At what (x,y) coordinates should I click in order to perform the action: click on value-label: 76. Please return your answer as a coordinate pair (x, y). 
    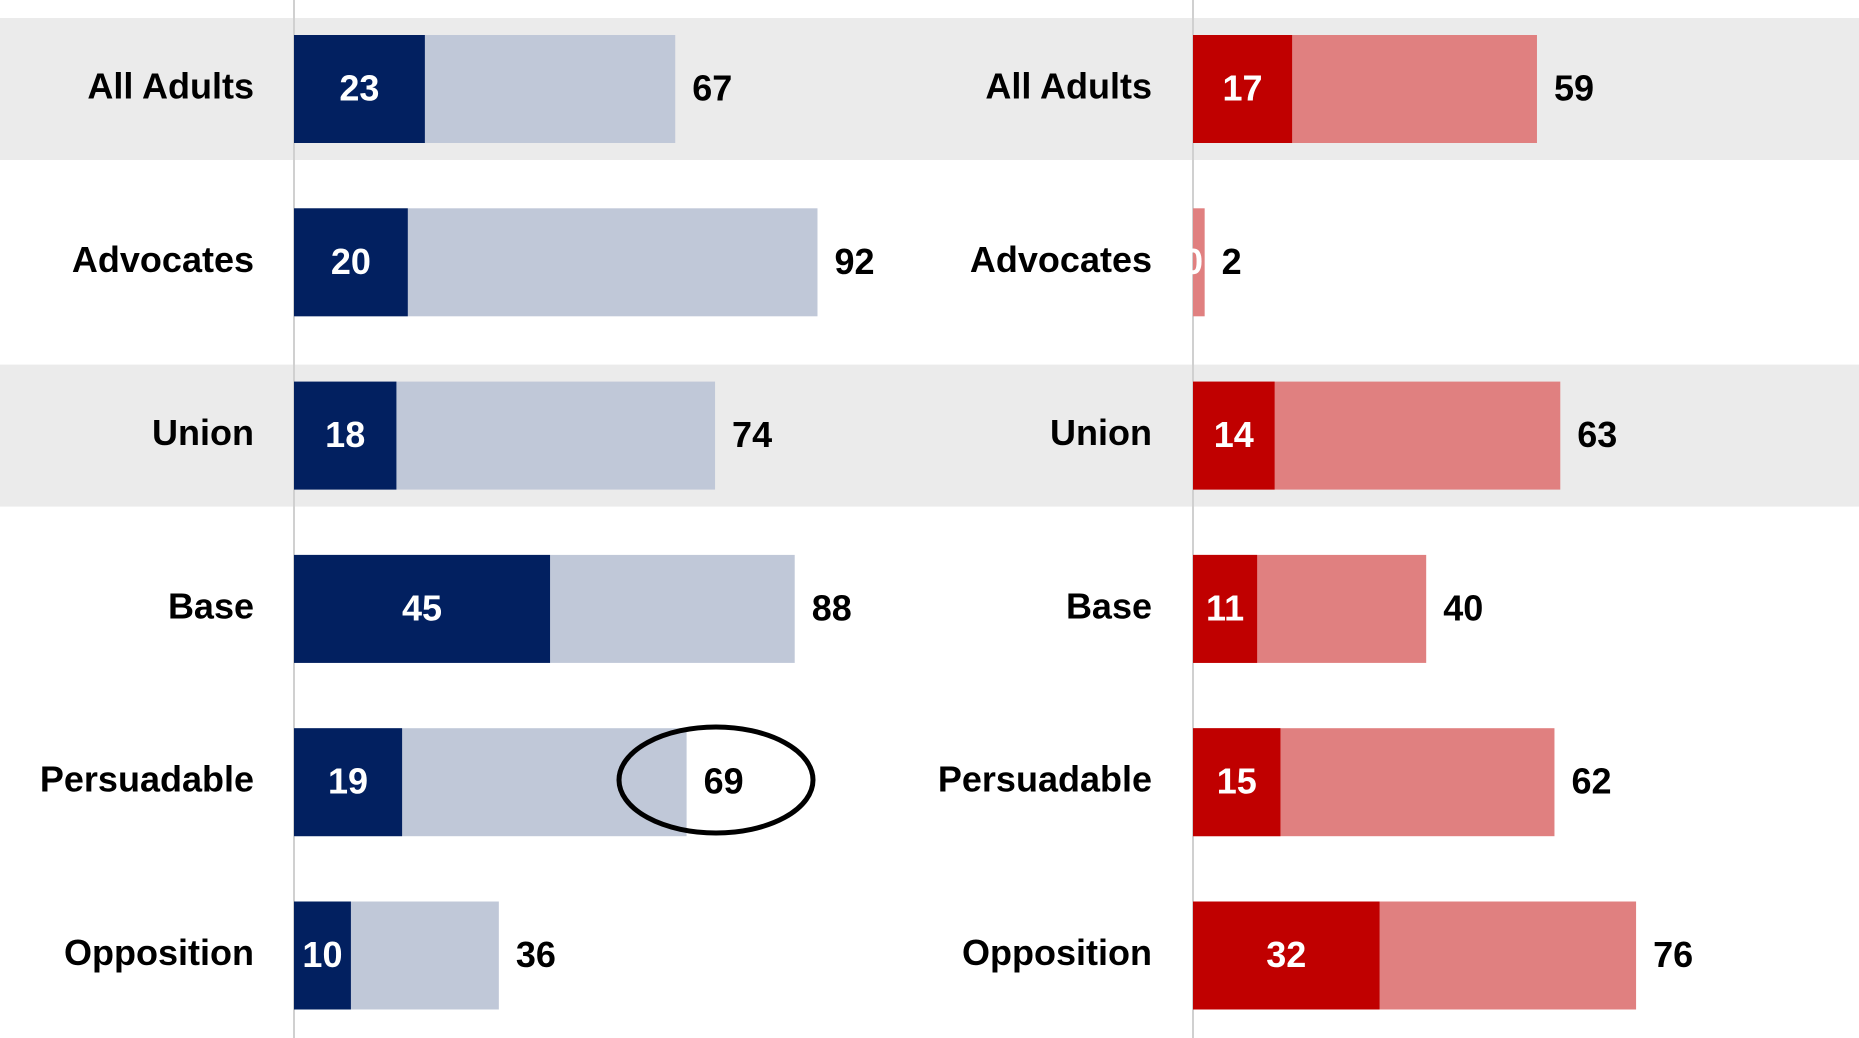
    Looking at the image, I should click on (1673, 954).